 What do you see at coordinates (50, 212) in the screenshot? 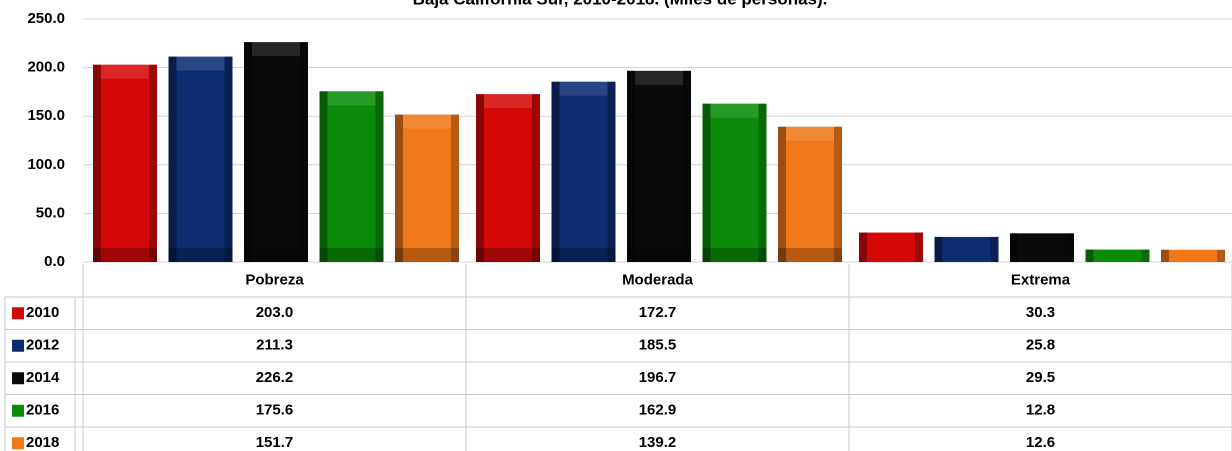
I see `y-tick-label: 50.0` at bounding box center [50, 212].